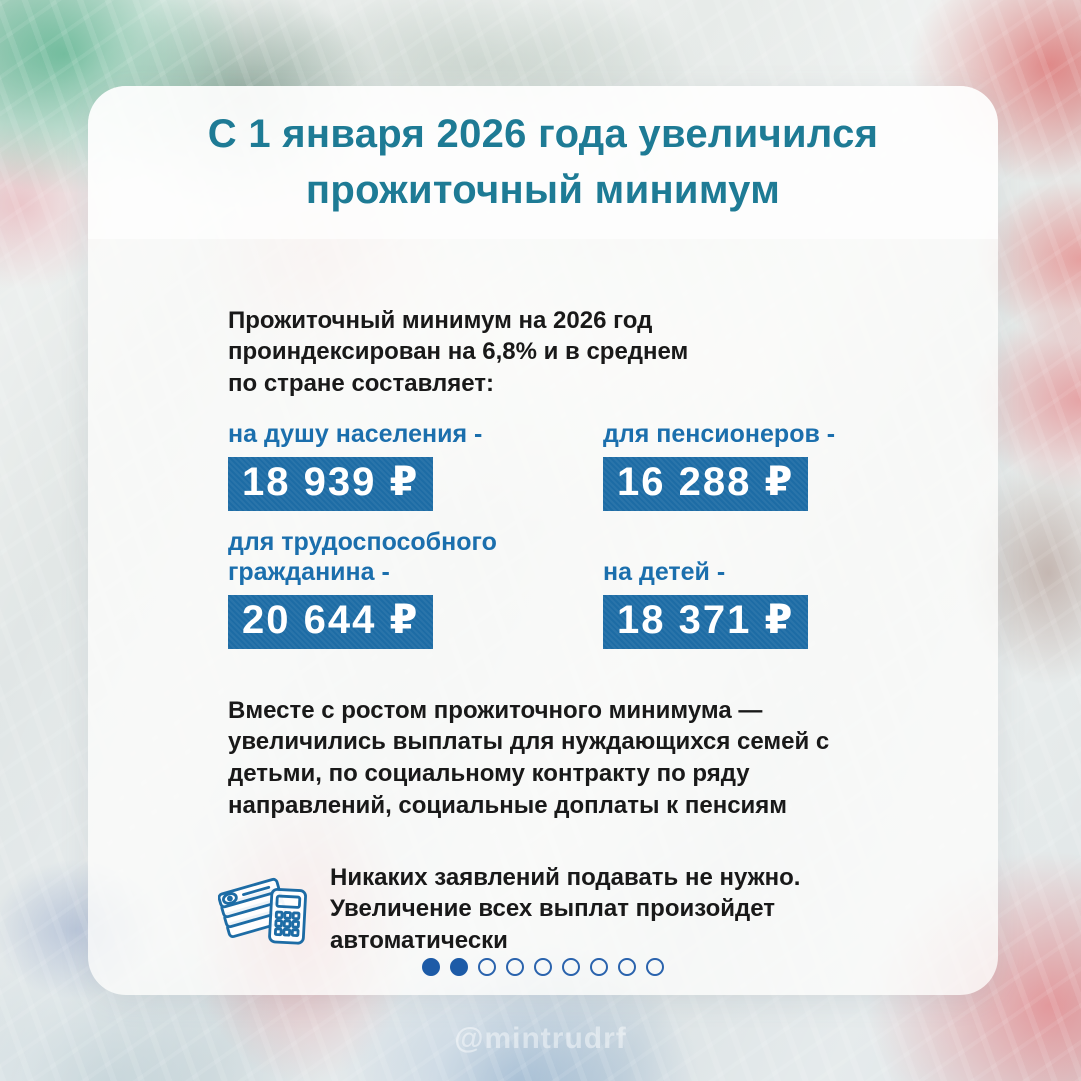 This screenshot has height=1081, width=1081. I want to click on amount-badge: 16 288 ₽, so click(706, 483).